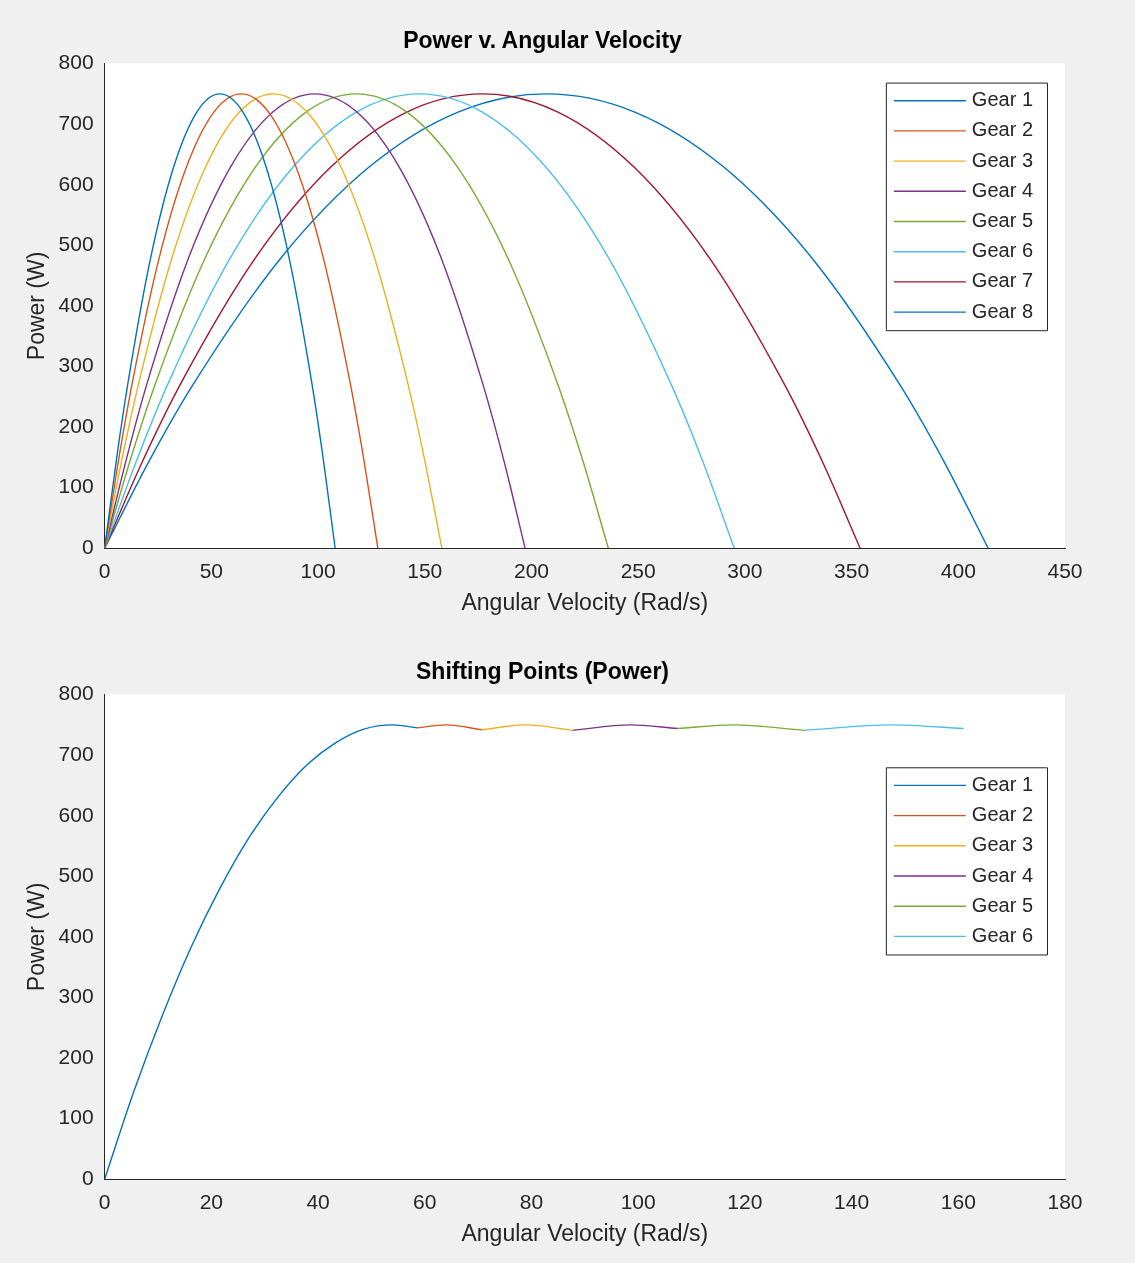 This screenshot has width=1135, height=1263. What do you see at coordinates (261, 952) in the screenshot?
I see `line-series` at bounding box center [261, 952].